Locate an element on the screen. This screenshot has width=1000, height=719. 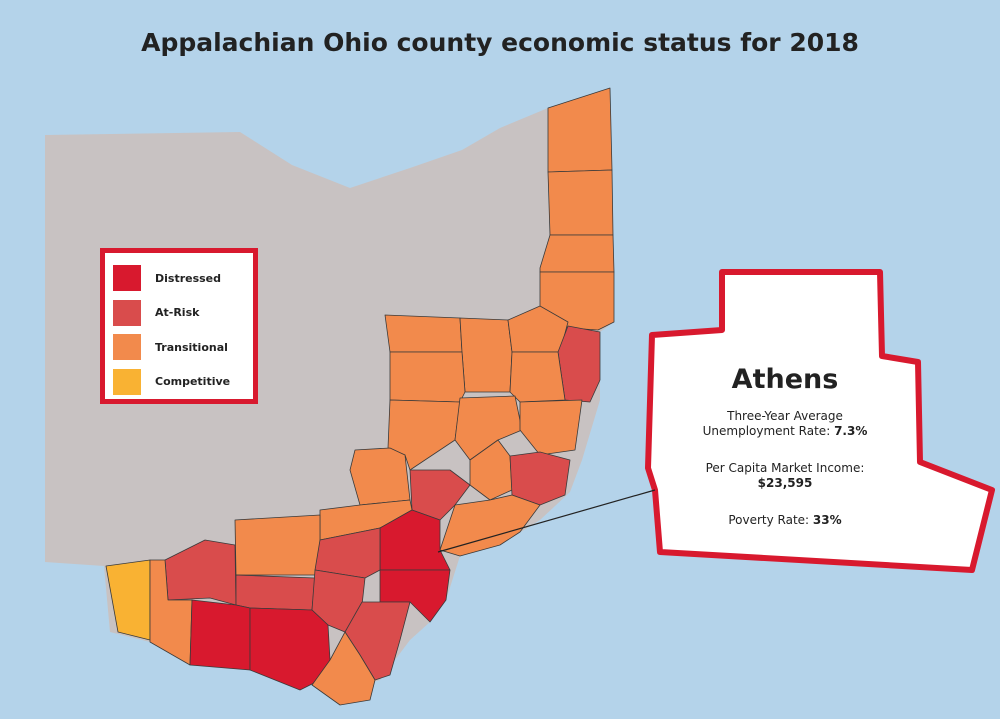
stat-label: Poverty Rate: is located at coordinates (769, 520).